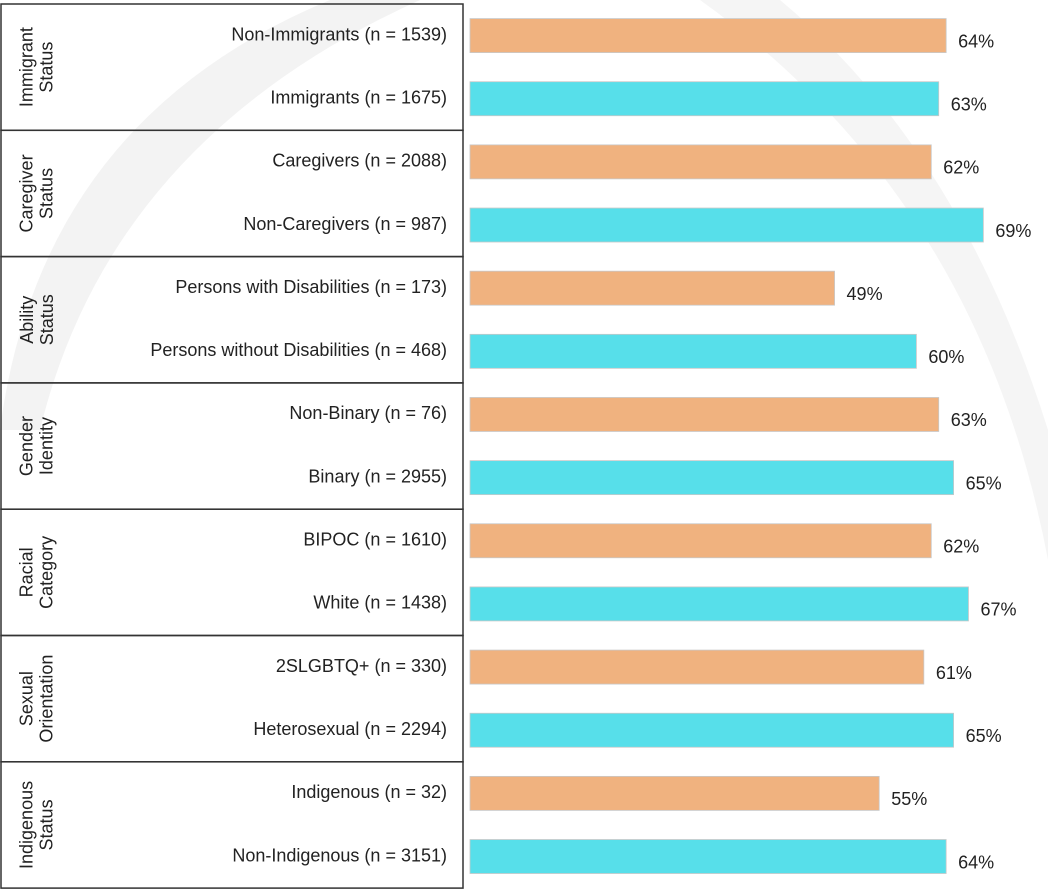 The image size is (1048, 895). I want to click on category-label: Indigenous (n = 32), so click(369, 792).